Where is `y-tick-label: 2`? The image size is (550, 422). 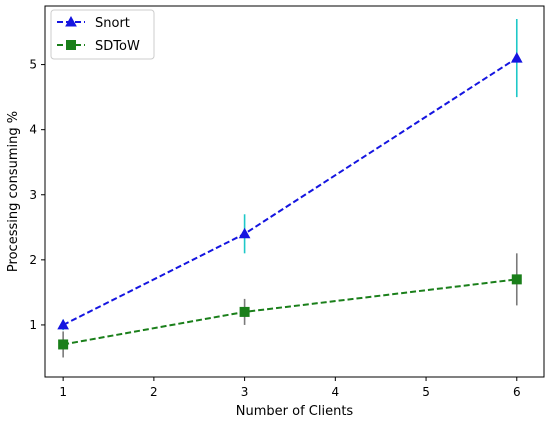
y-tick-label: 2 is located at coordinates (33, 260).